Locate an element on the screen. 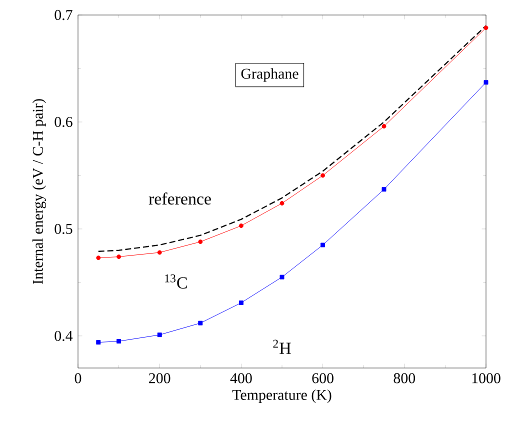 The height and width of the screenshot is (443, 508). x-tick-label: 600 is located at coordinates (323, 378).